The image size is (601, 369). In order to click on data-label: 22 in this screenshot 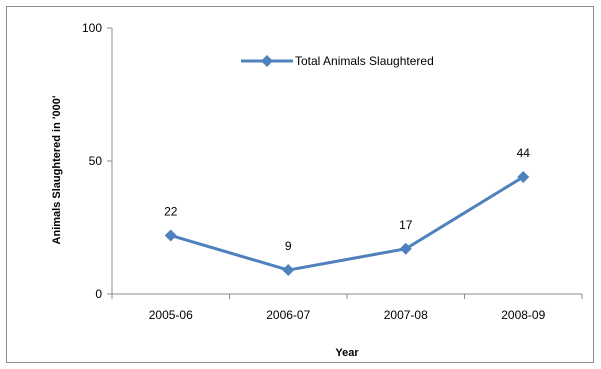, I will do `click(171, 211)`.